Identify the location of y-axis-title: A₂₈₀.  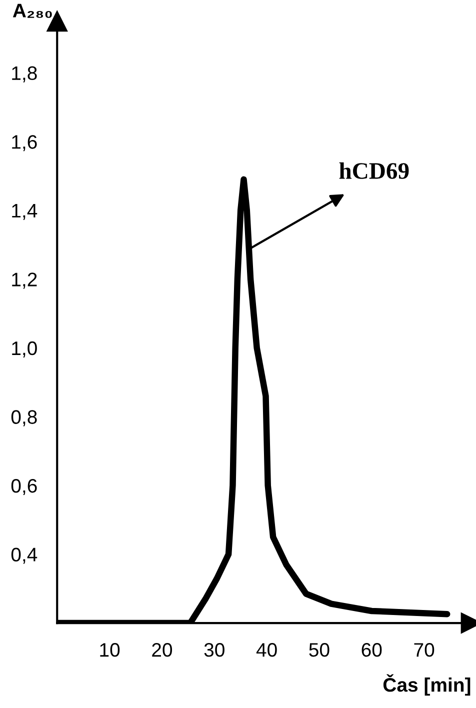
(32, 11).